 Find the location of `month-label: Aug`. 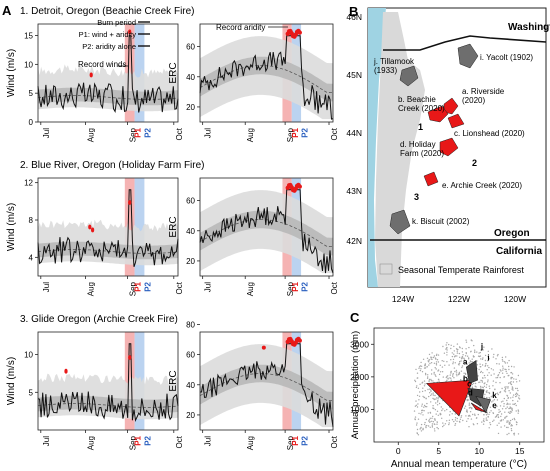

month-label: Aug is located at coordinates (91, 443).